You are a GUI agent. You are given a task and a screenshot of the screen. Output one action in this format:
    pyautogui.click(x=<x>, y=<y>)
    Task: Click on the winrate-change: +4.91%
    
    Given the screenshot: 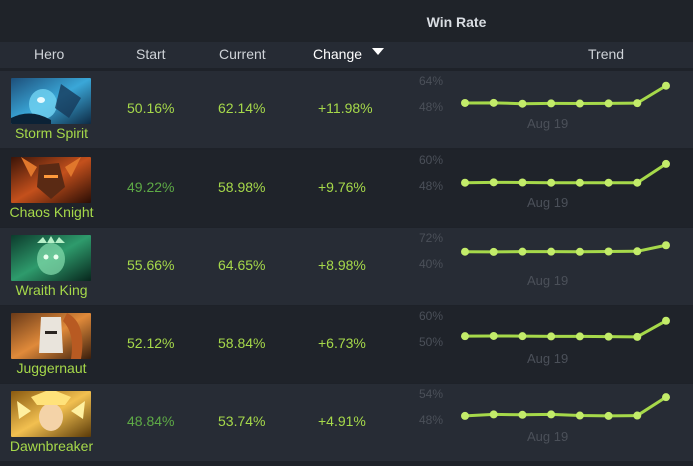 What is the action you would take?
    pyautogui.click(x=342, y=421)
    